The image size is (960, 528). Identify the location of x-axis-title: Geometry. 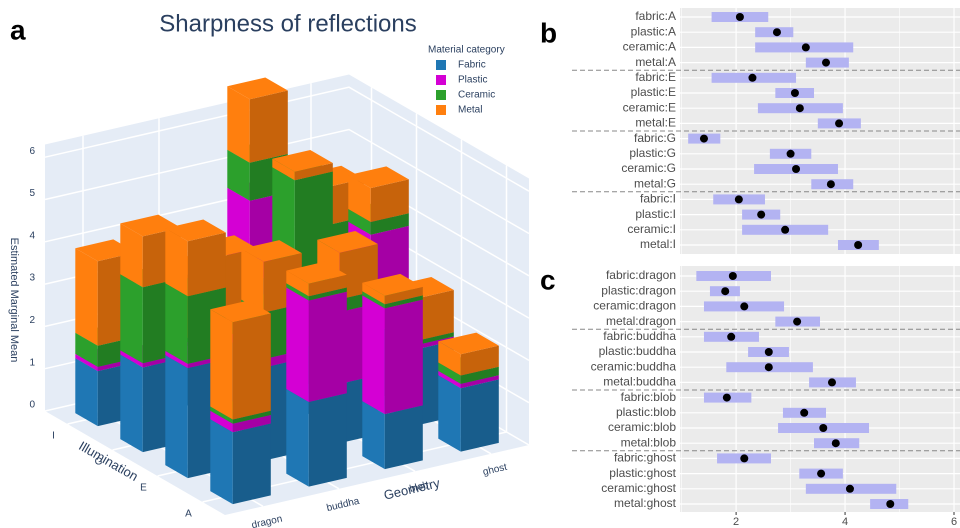
(411, 489).